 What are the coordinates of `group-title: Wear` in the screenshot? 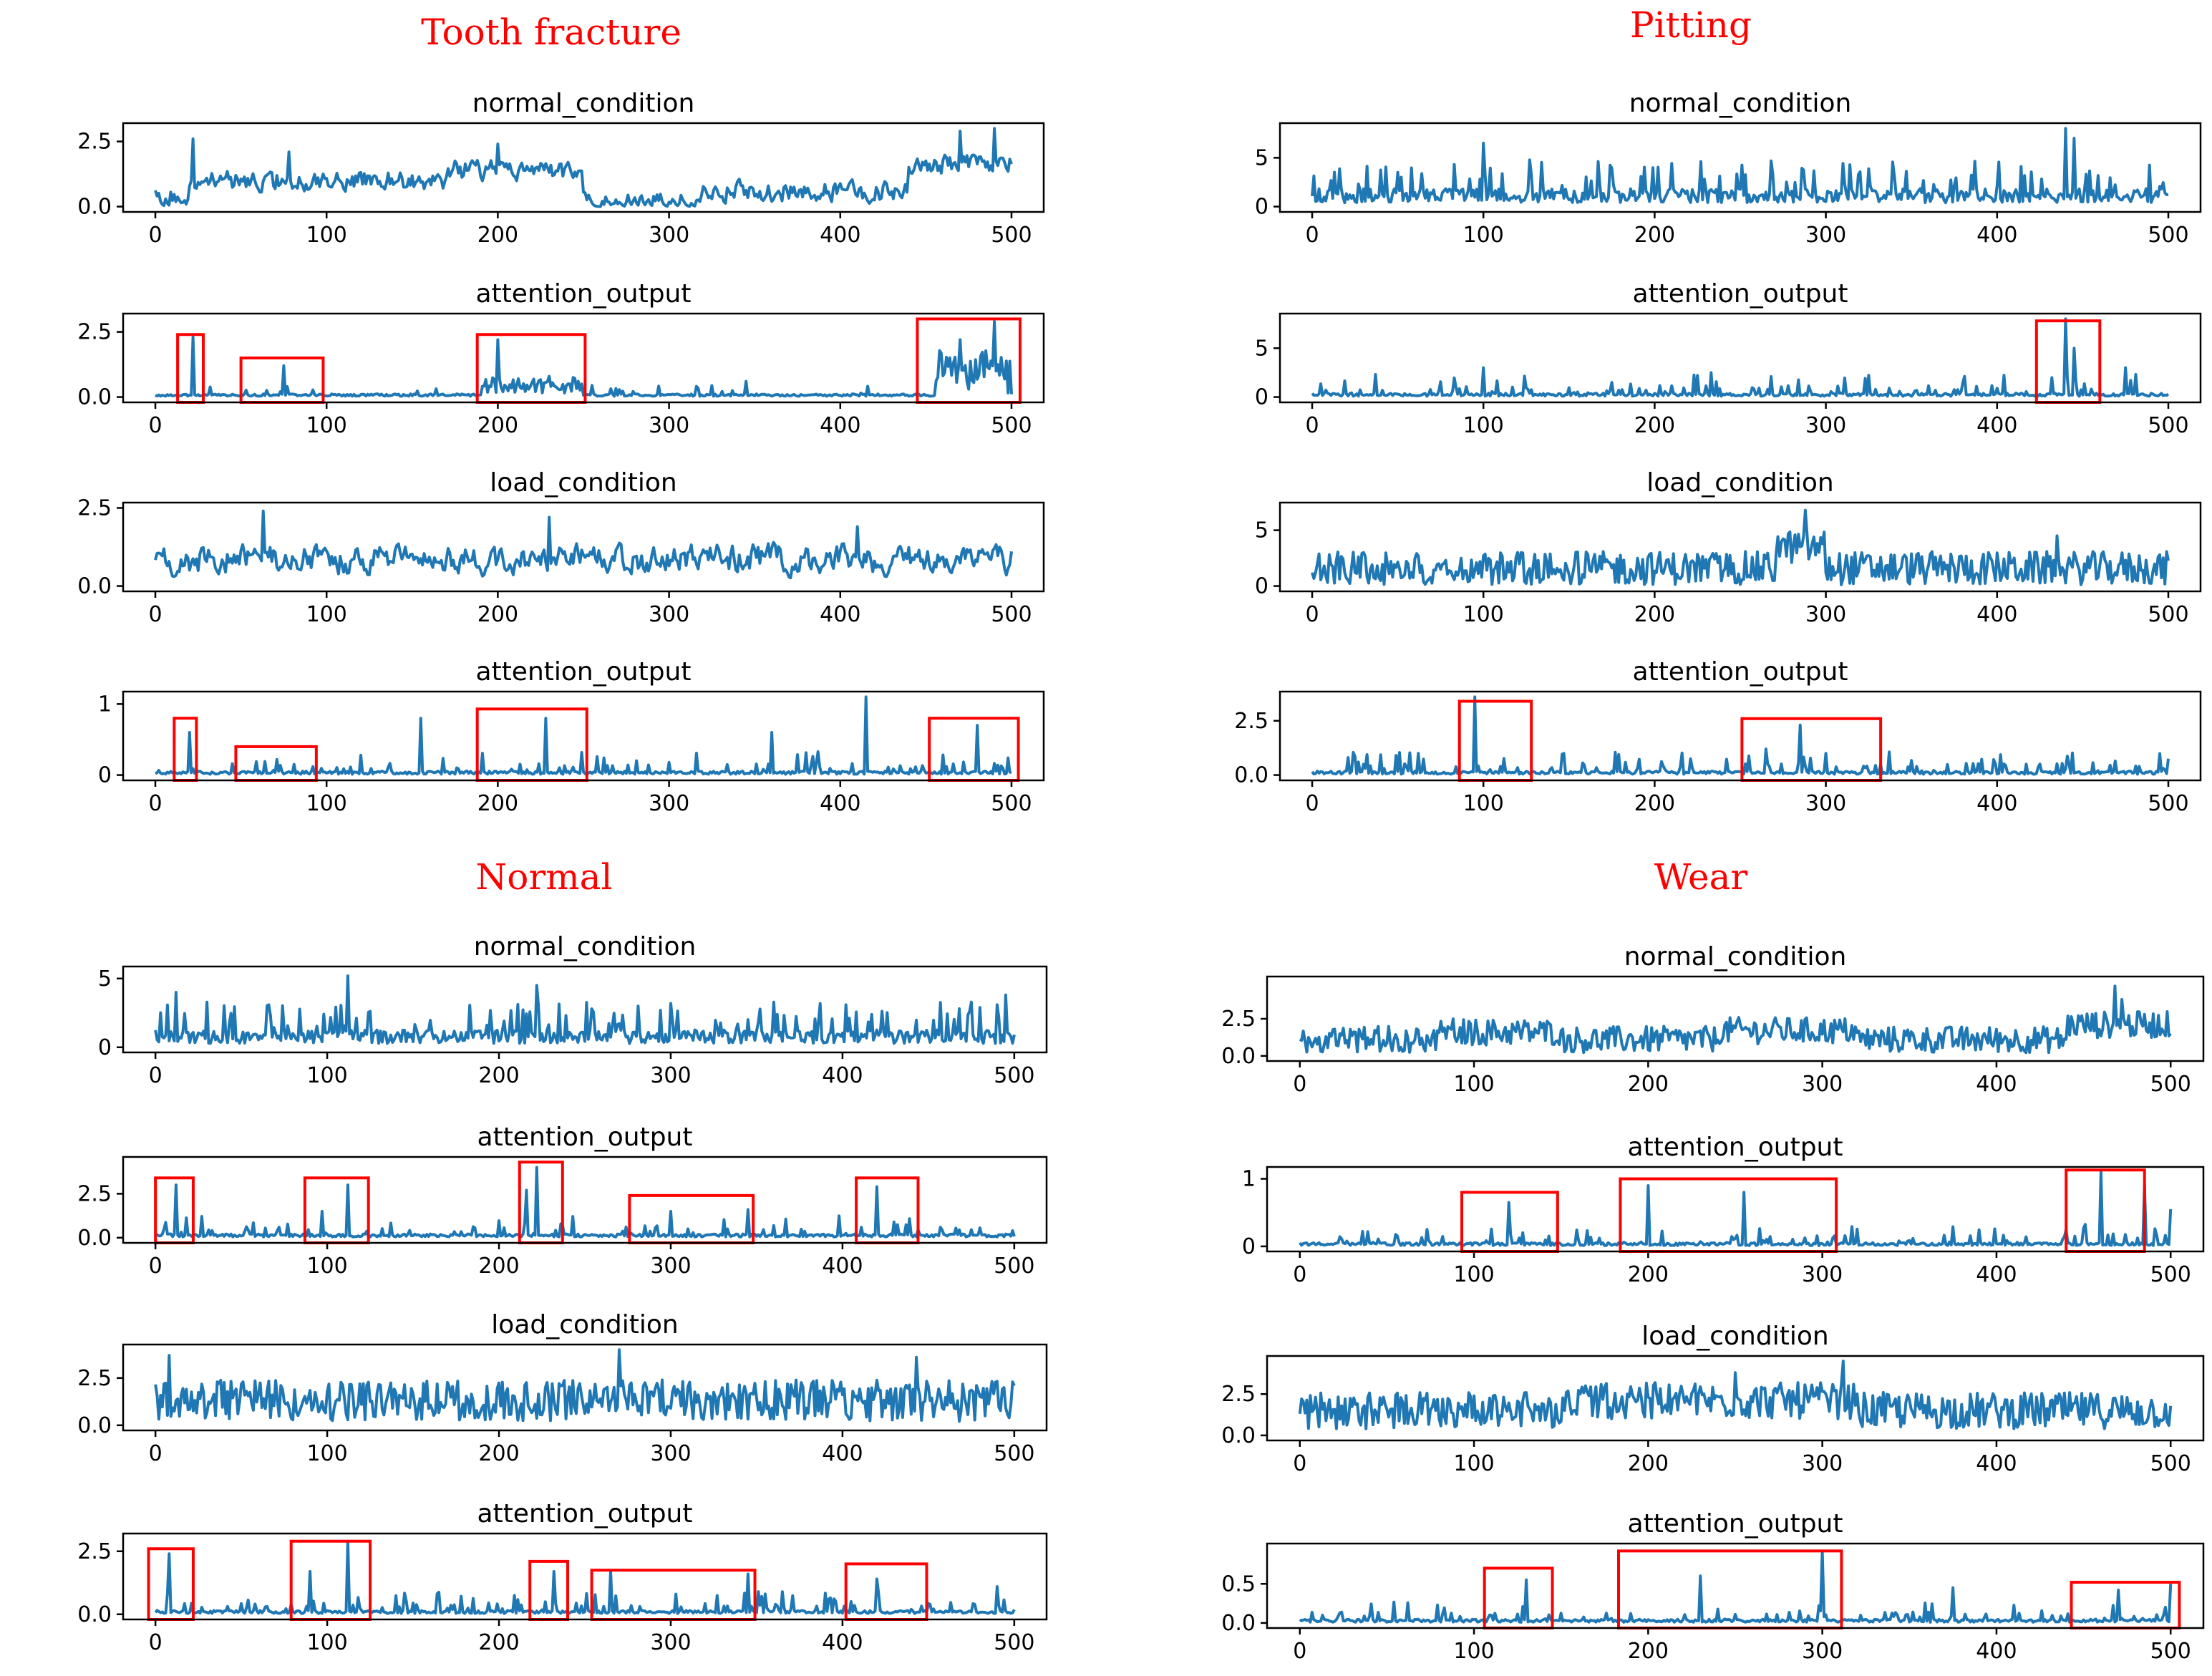 It's located at (1701, 877).